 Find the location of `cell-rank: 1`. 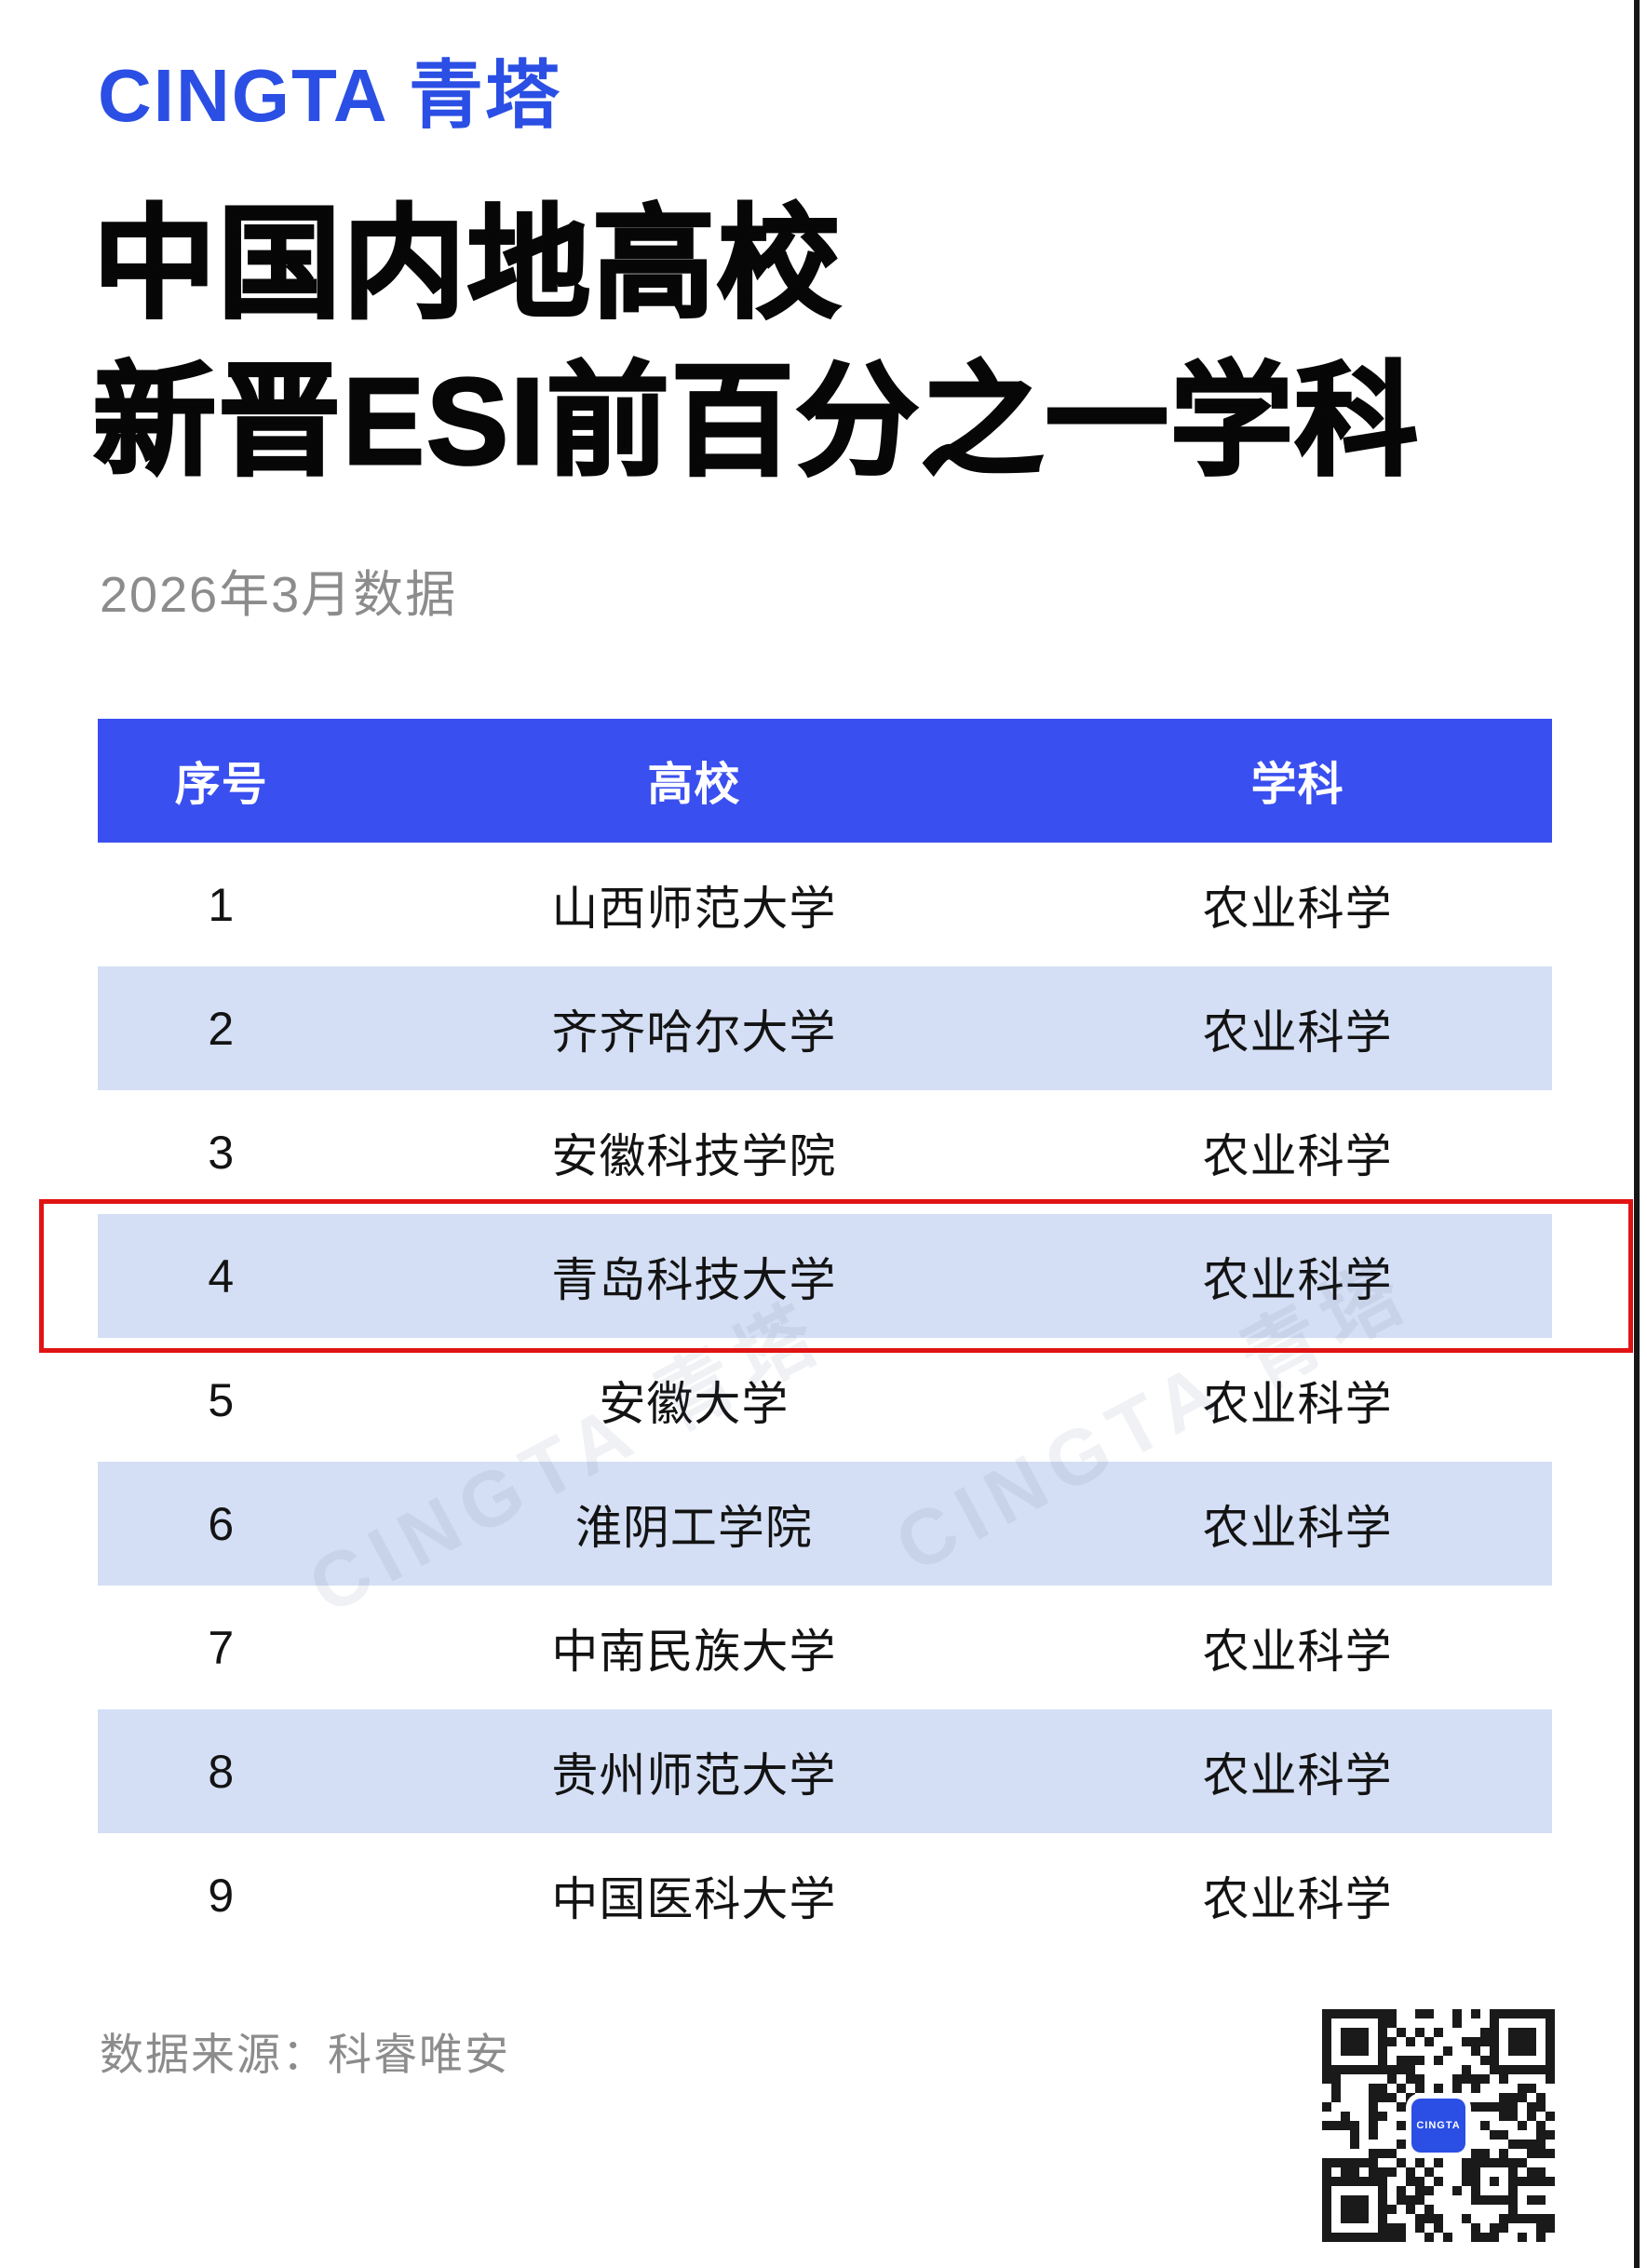

cell-rank: 1 is located at coordinates (222, 905).